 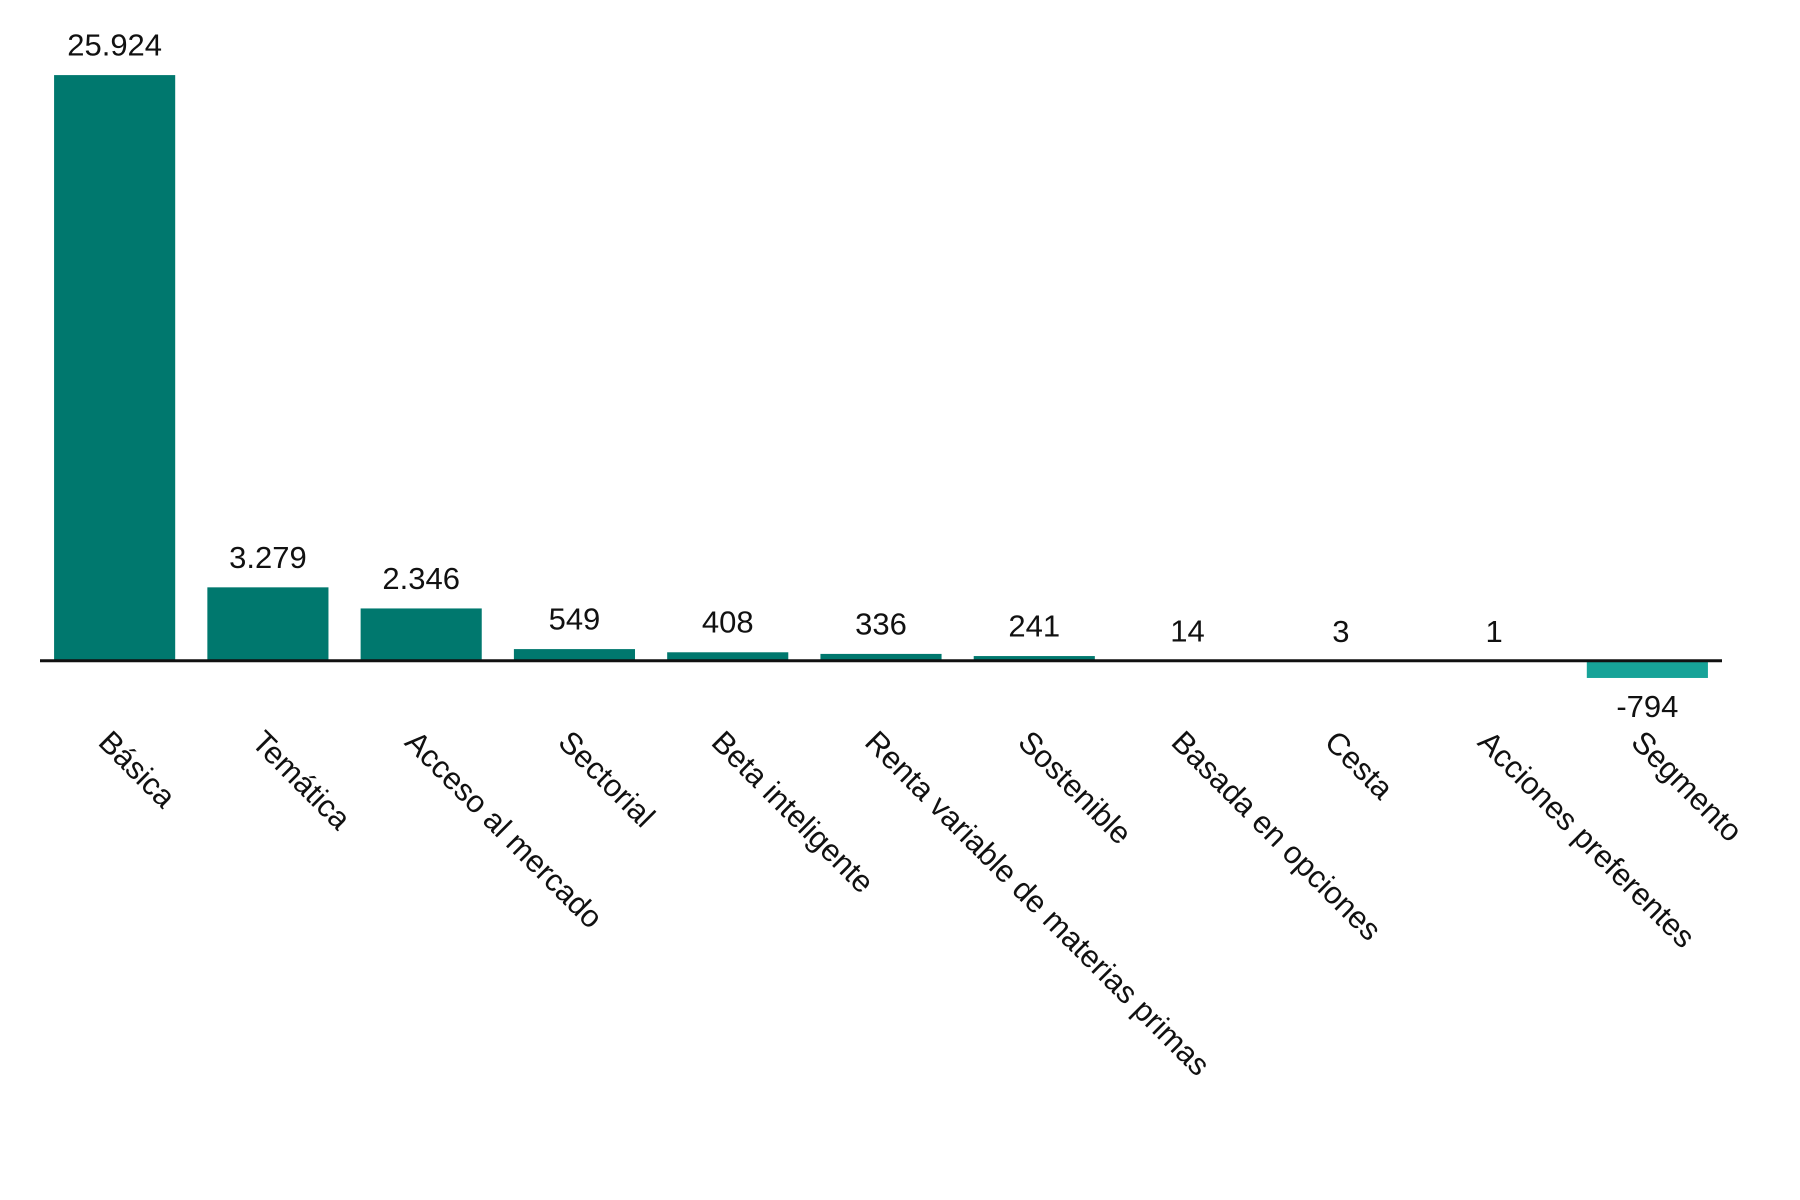 What do you see at coordinates (1647, 706) in the screenshot?
I see `value-label: -794` at bounding box center [1647, 706].